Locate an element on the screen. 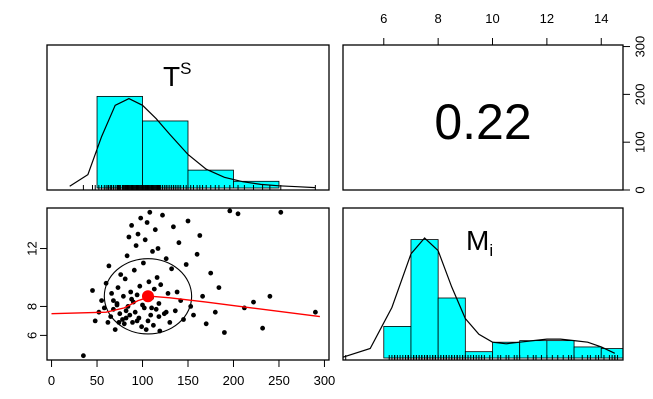 Image resolution: width=653 pixels, height=399 pixels. bottom-x-axis-ts: 0 50 100 150 200 250 300 is located at coordinates (191, 374).